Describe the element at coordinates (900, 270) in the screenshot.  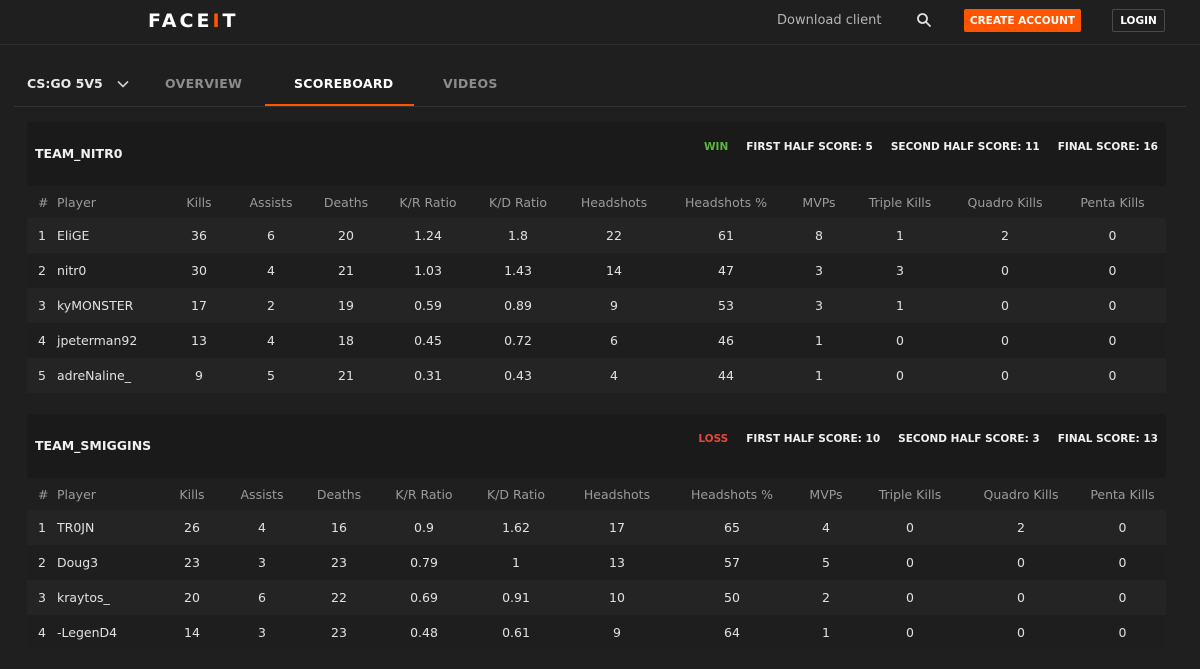
I see `cell-triple-kills: 3` at that location.